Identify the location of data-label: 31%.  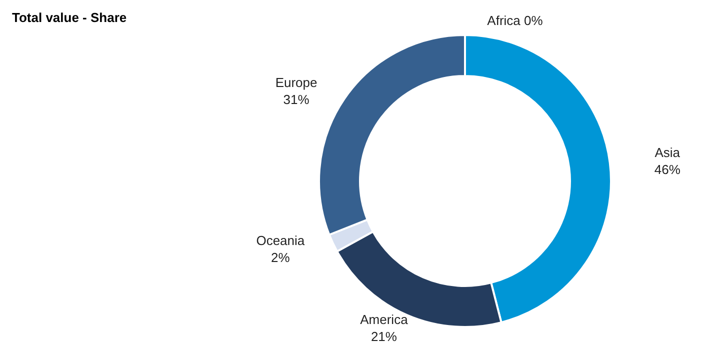
(296, 100).